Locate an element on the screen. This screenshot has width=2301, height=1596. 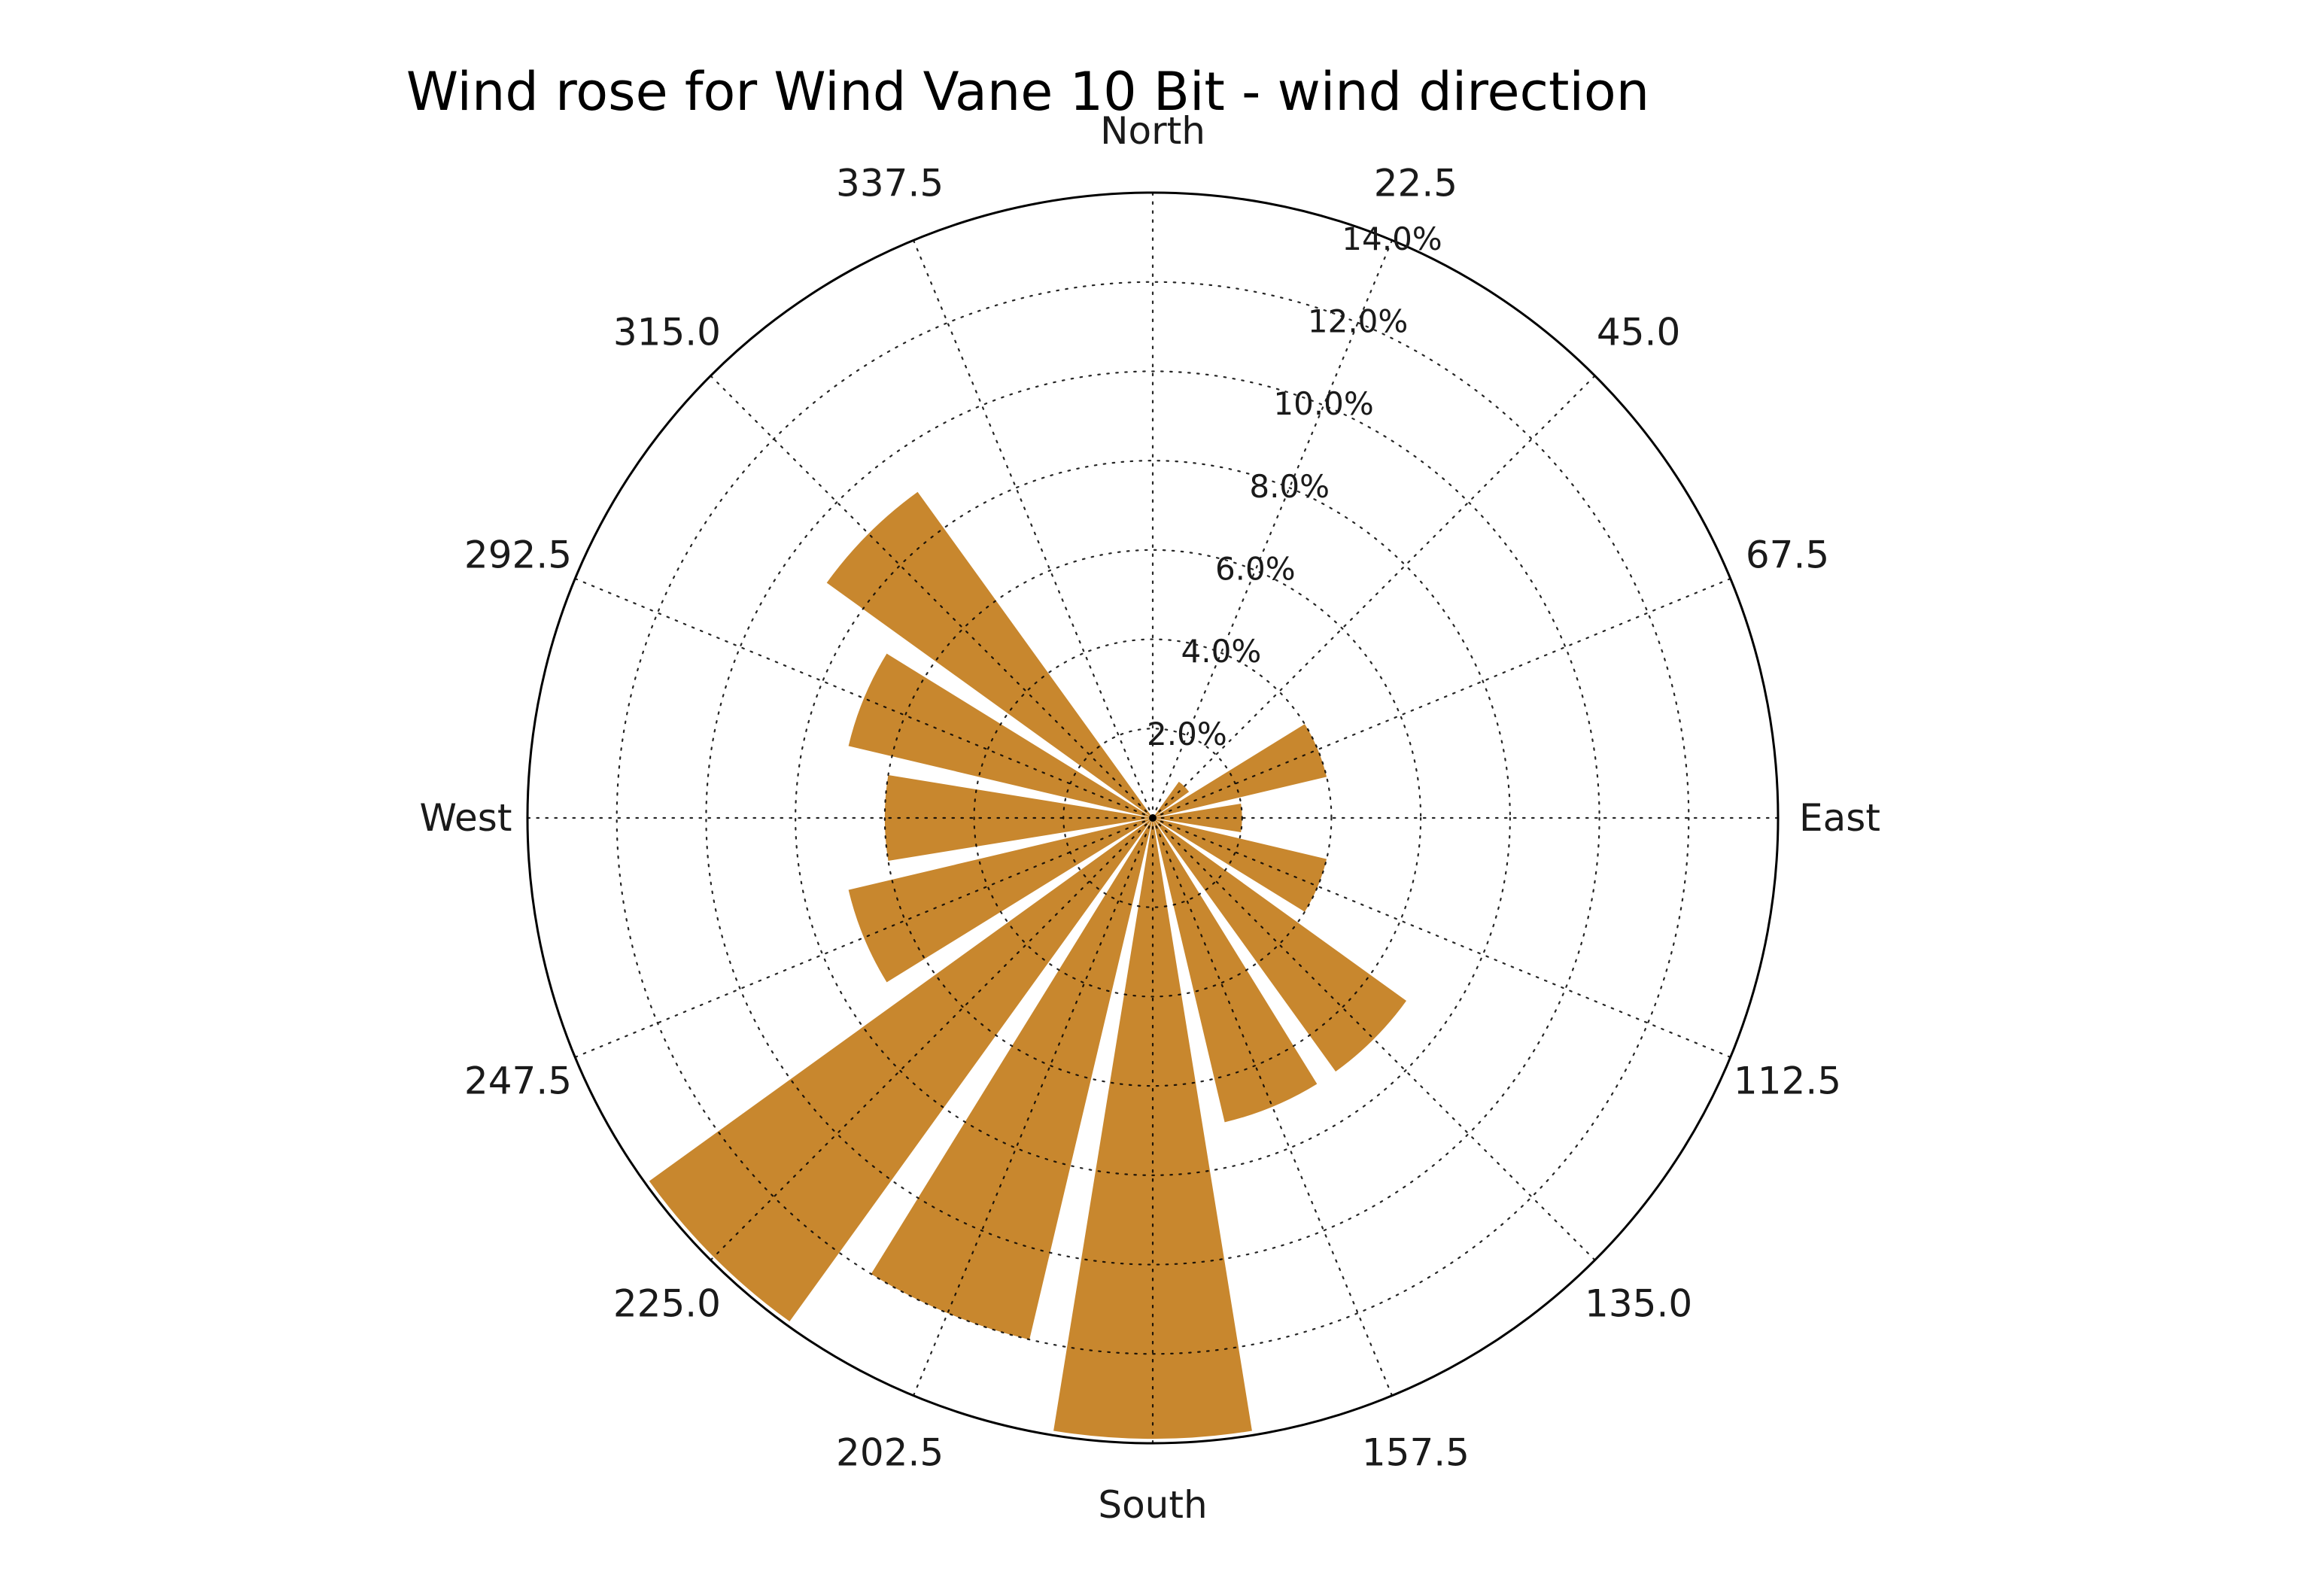
radial-tick-label-6pct: 6.0% is located at coordinates (1255, 569).